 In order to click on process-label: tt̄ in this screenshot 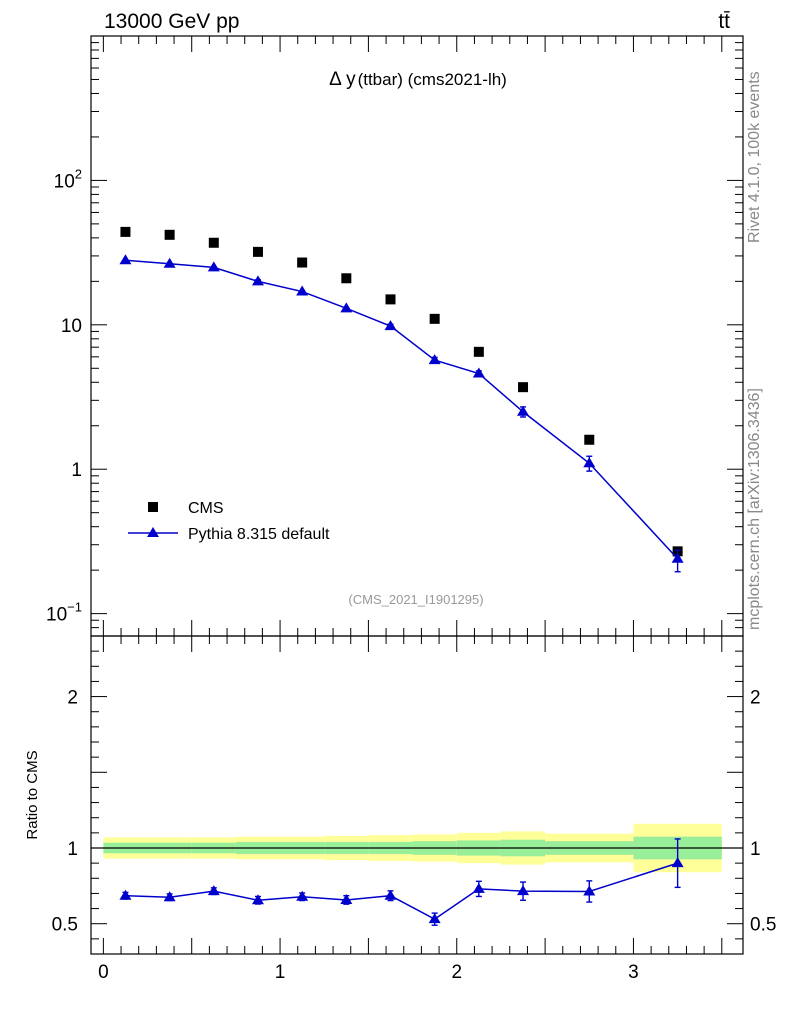, I will do `click(724, 21)`.